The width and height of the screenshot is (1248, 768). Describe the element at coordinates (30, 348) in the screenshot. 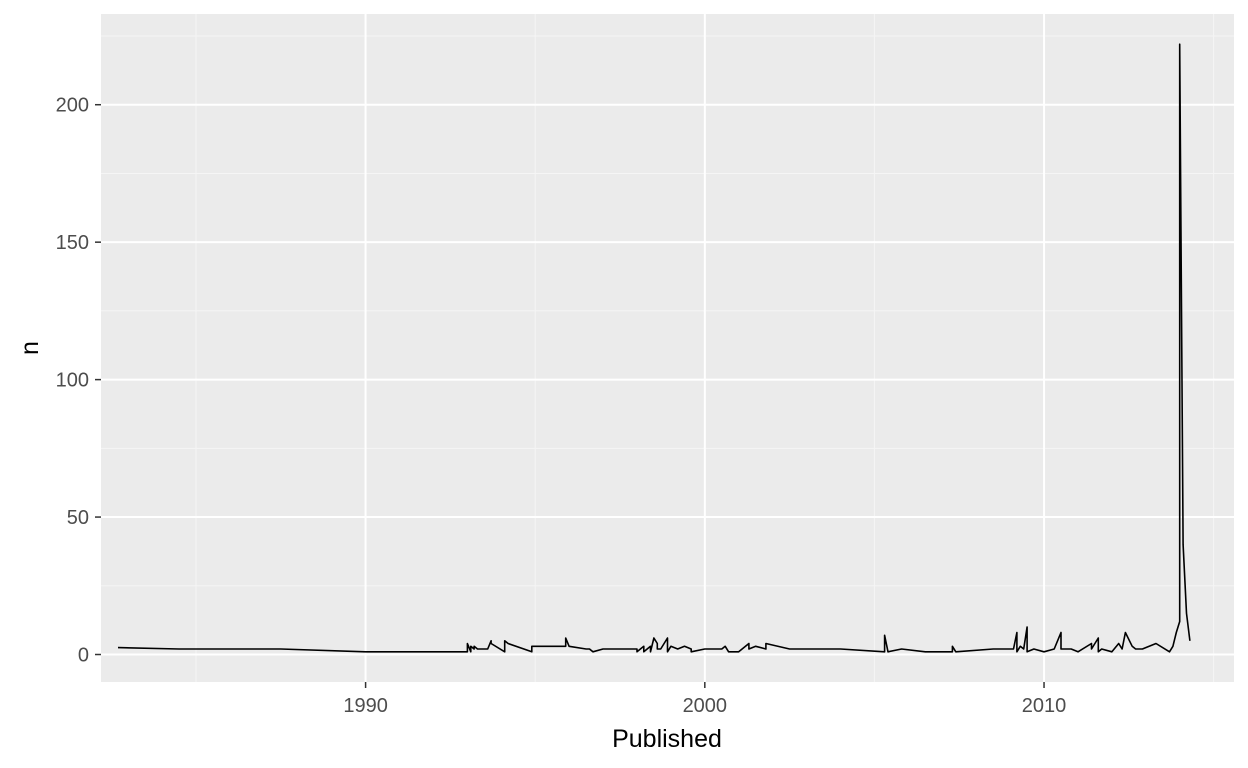

I see `y-axis-title: n` at that location.